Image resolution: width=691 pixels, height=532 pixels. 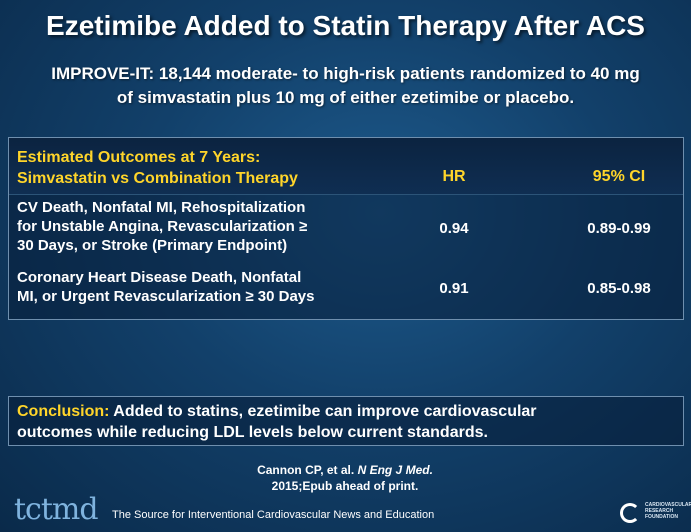 What do you see at coordinates (659, 511) in the screenshot?
I see `crf-text-line: RESEARCH` at bounding box center [659, 511].